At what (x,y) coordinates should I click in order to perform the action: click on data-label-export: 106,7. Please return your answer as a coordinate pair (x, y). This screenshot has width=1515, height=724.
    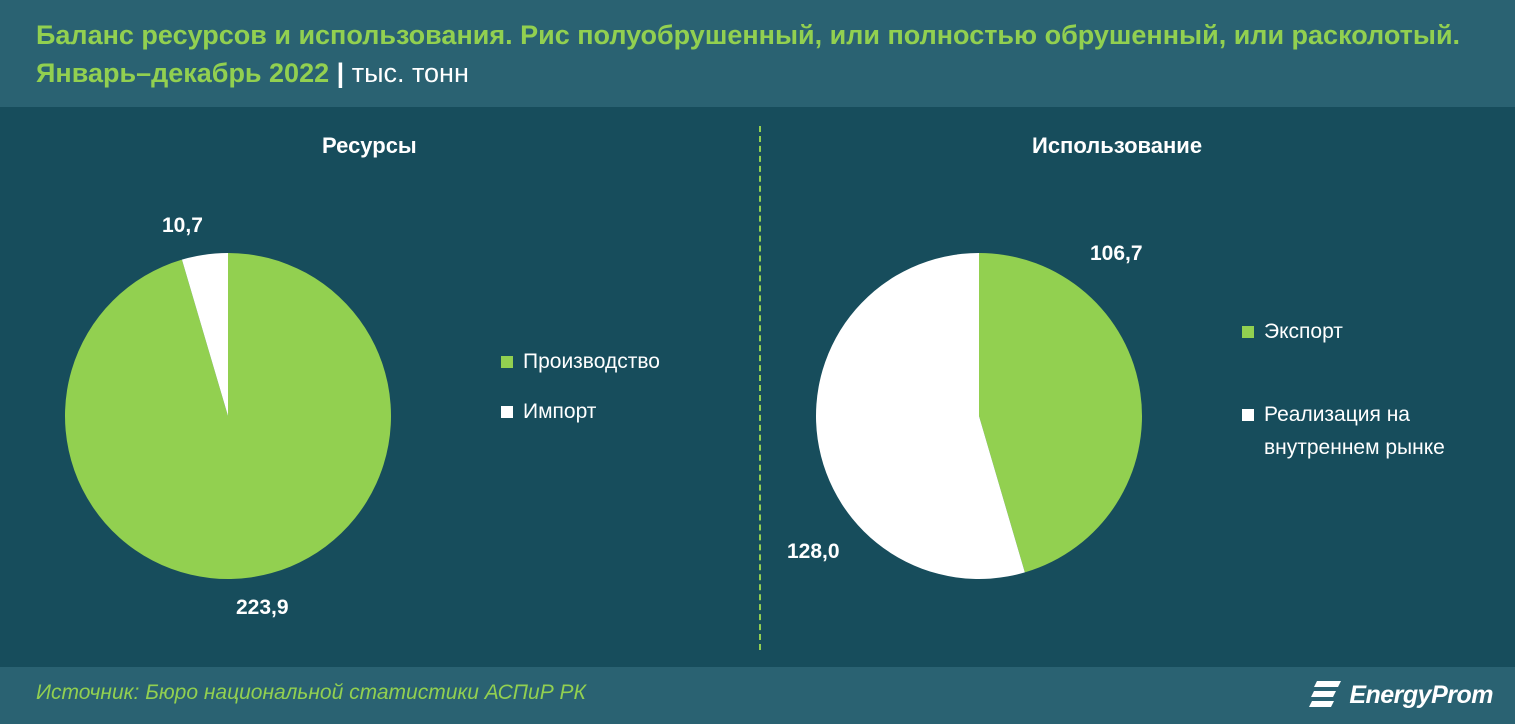
    Looking at the image, I should click on (1116, 253).